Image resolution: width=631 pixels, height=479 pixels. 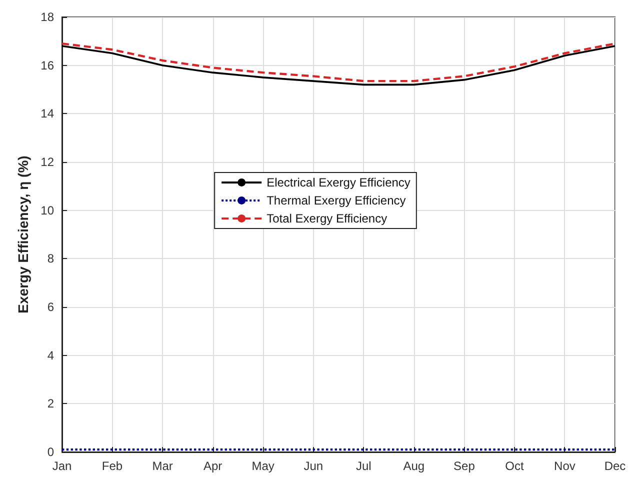 What do you see at coordinates (62, 466) in the screenshot?
I see `x-tick-label: Jan` at bounding box center [62, 466].